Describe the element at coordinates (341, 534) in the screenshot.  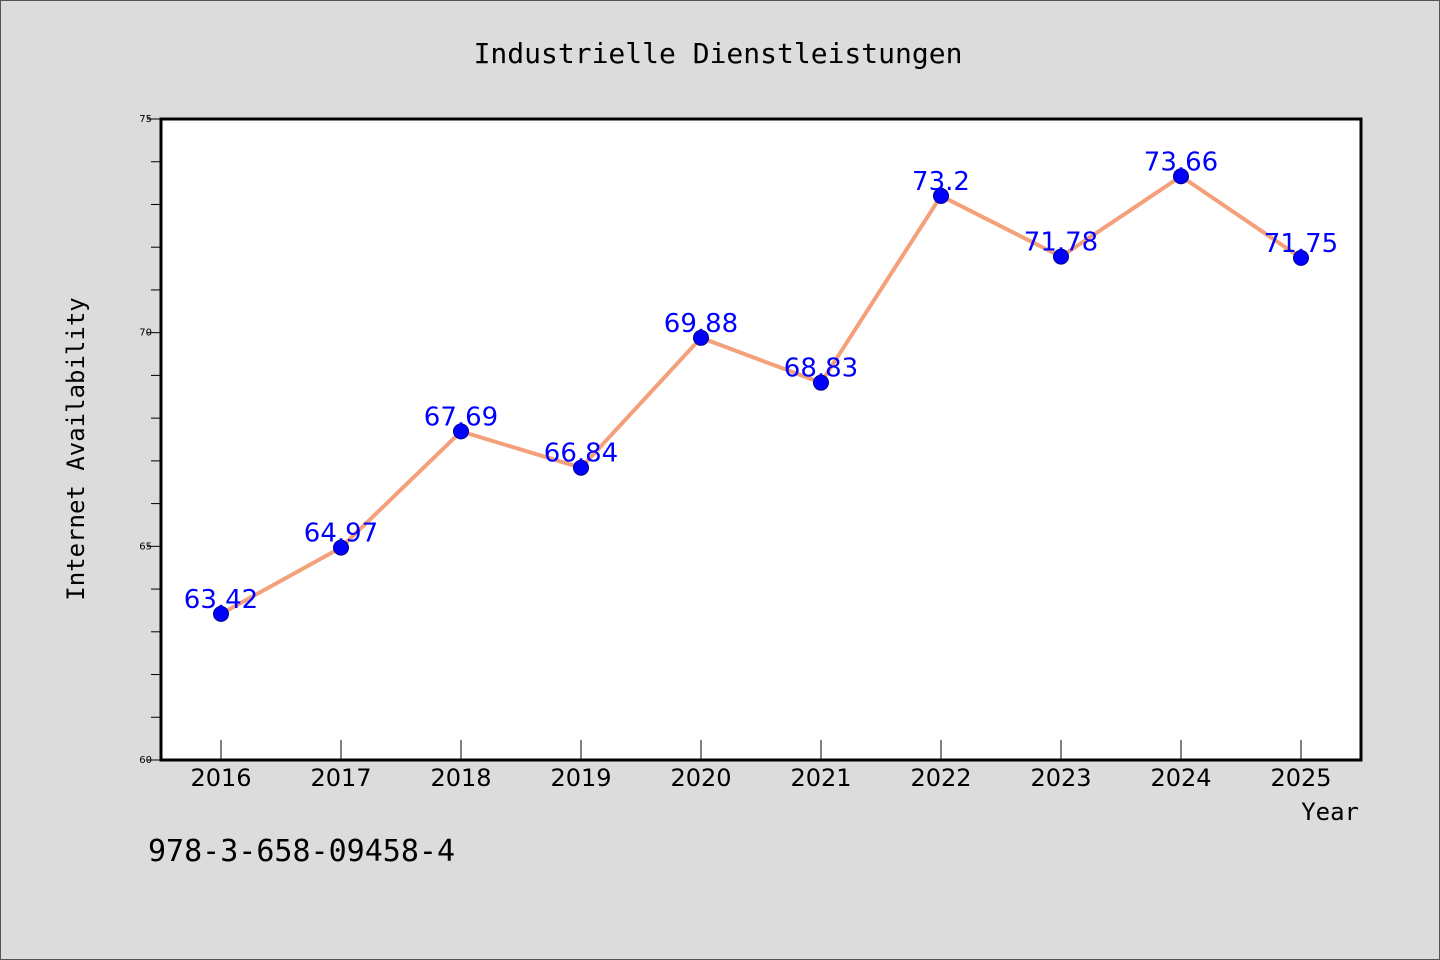
I see `data-label: 64.97` at that location.